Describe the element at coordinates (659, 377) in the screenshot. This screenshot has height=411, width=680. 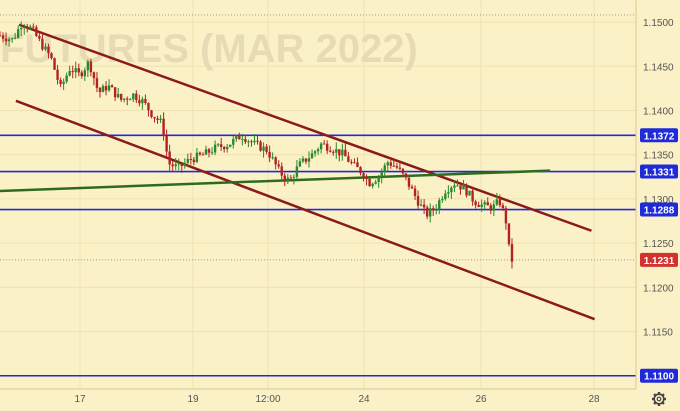
I see `level-badge-label: 1.1100` at that location.